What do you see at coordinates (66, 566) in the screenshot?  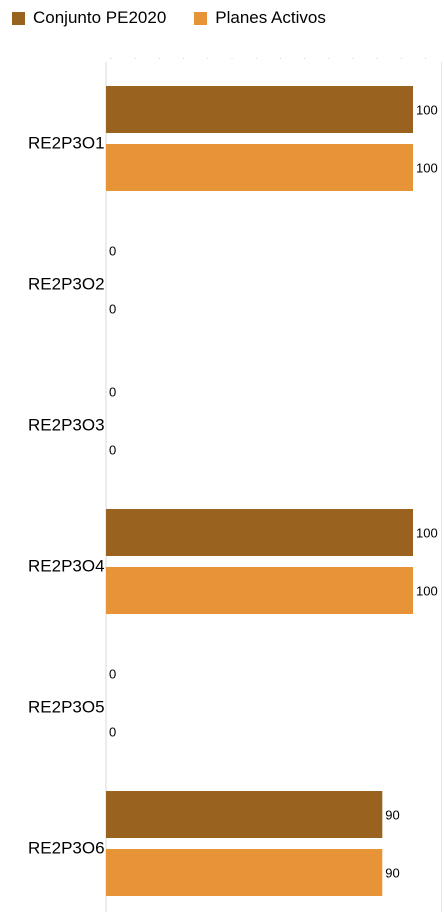 I see `category-label: RE2P3O4` at bounding box center [66, 566].